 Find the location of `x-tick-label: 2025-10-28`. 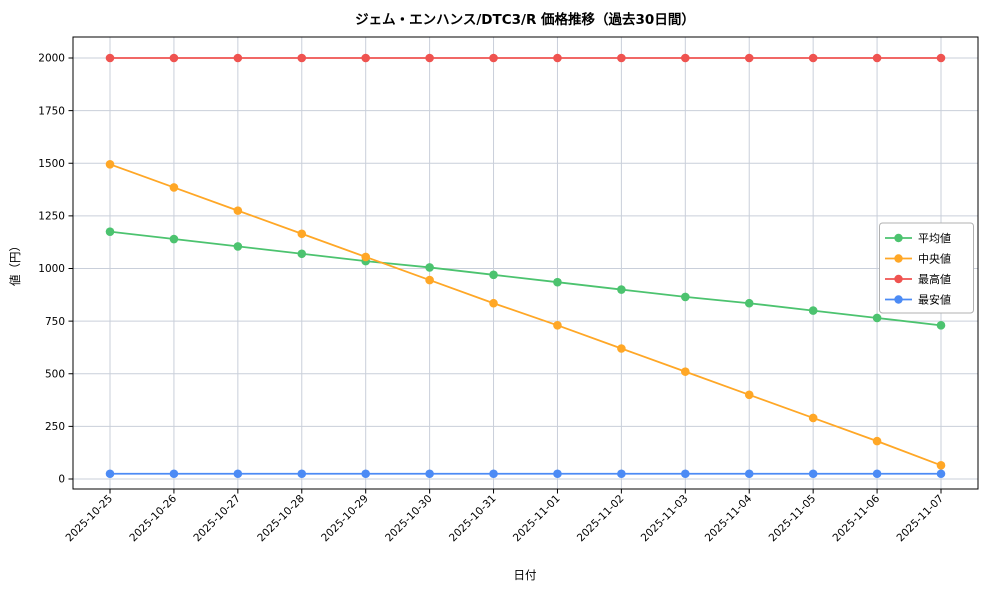

x-tick-label: 2025-10-28 is located at coordinates (281, 519).